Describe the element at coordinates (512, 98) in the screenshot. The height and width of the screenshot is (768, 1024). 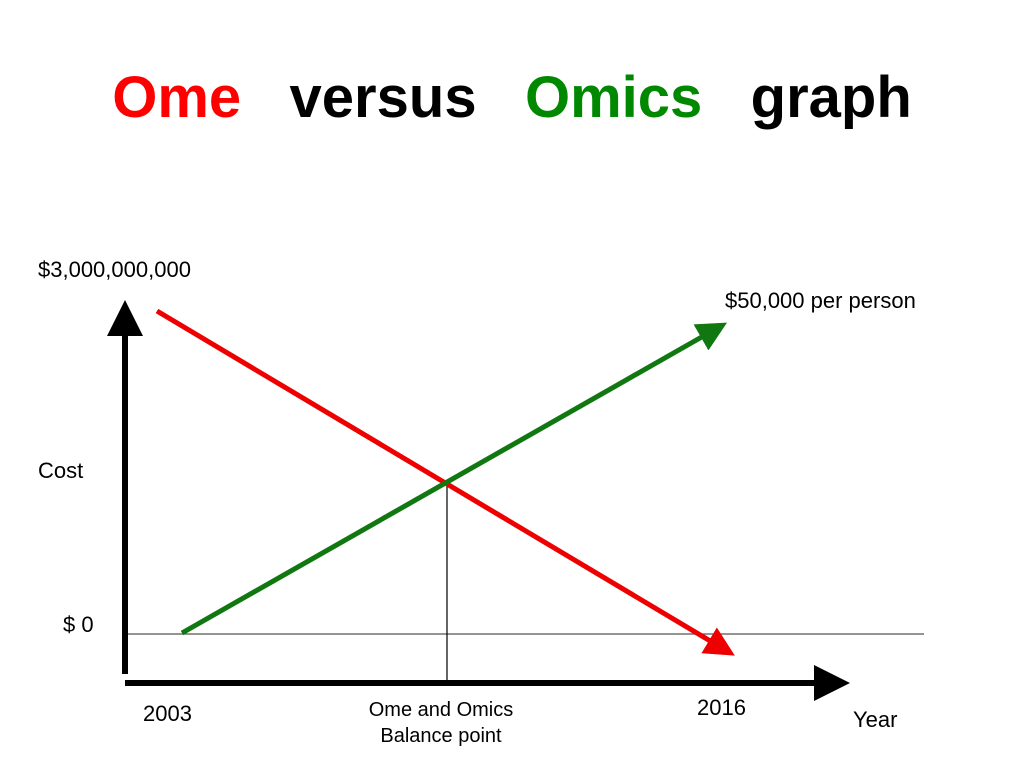
I see `slide-title: Ome versus Omics graph` at that location.